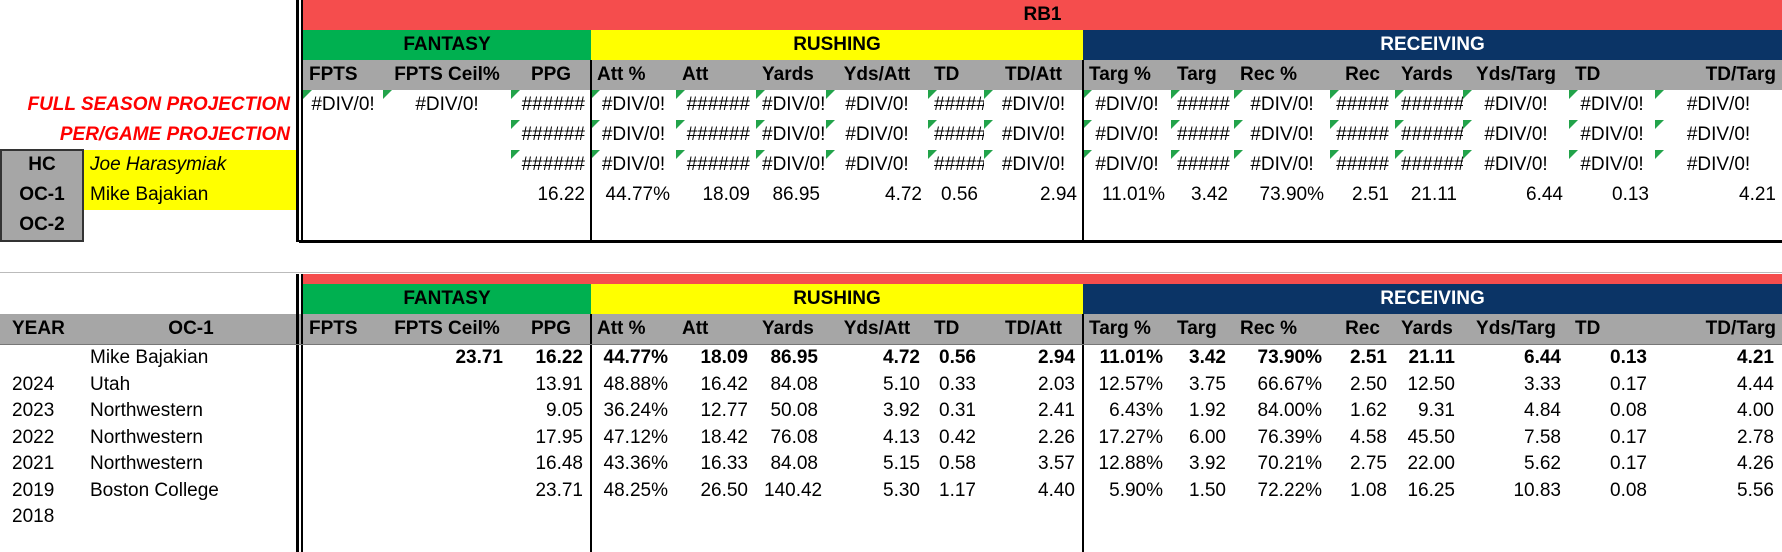  Describe the element at coordinates (559, 357) in the screenshot. I see `history-cell: 16.22` at that location.